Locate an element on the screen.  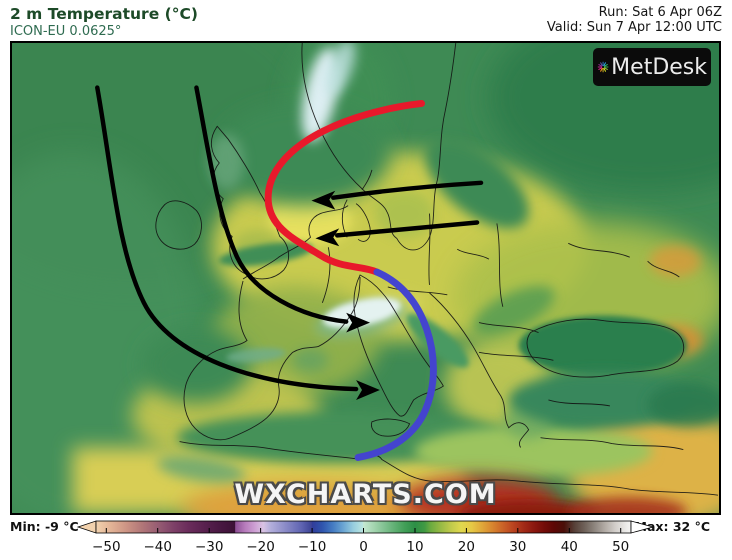
watermark-text: WXCHARTS.COM is located at coordinates (365, 494).